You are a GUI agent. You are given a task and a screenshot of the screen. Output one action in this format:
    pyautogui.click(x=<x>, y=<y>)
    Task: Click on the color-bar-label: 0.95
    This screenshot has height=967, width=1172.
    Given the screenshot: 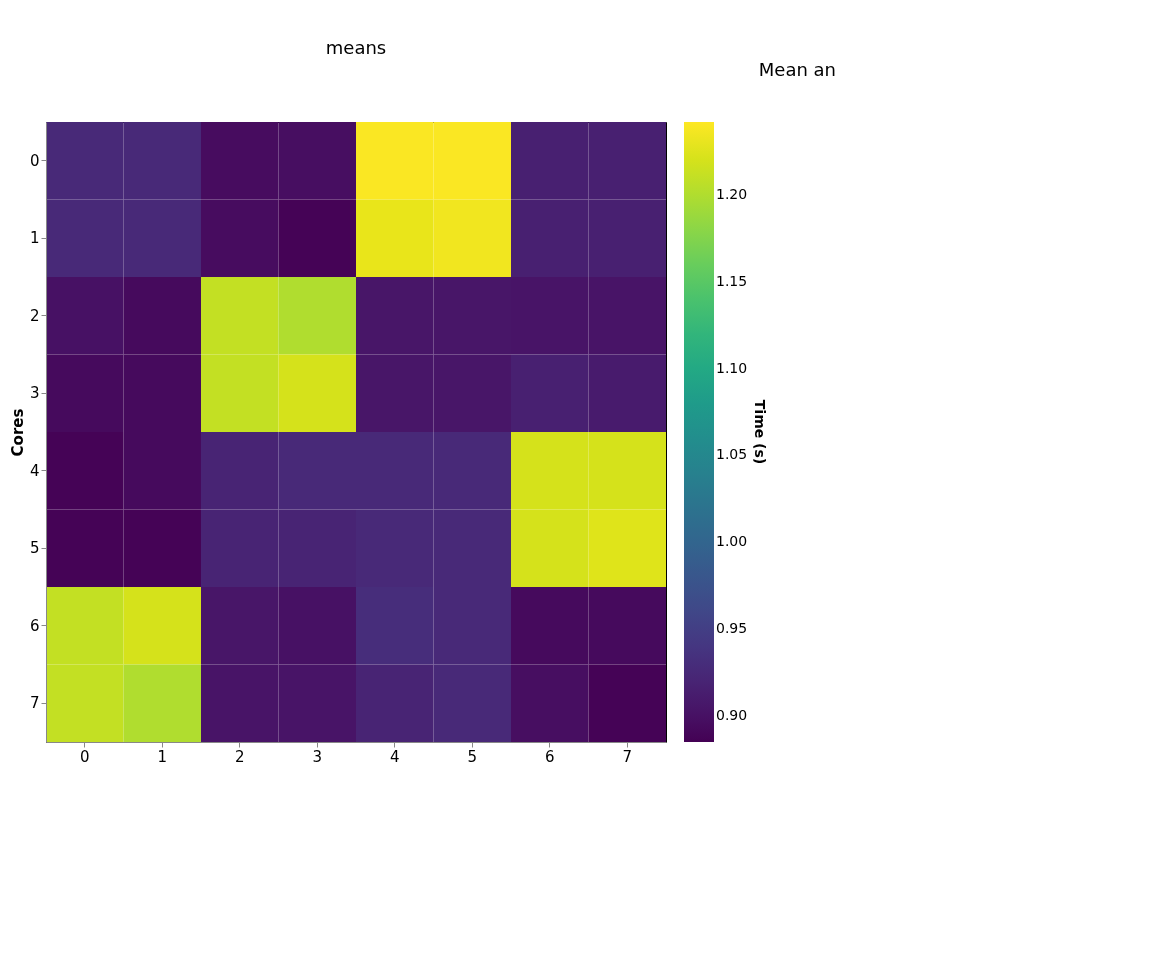 What is the action you would take?
    pyautogui.click(x=732, y=628)
    